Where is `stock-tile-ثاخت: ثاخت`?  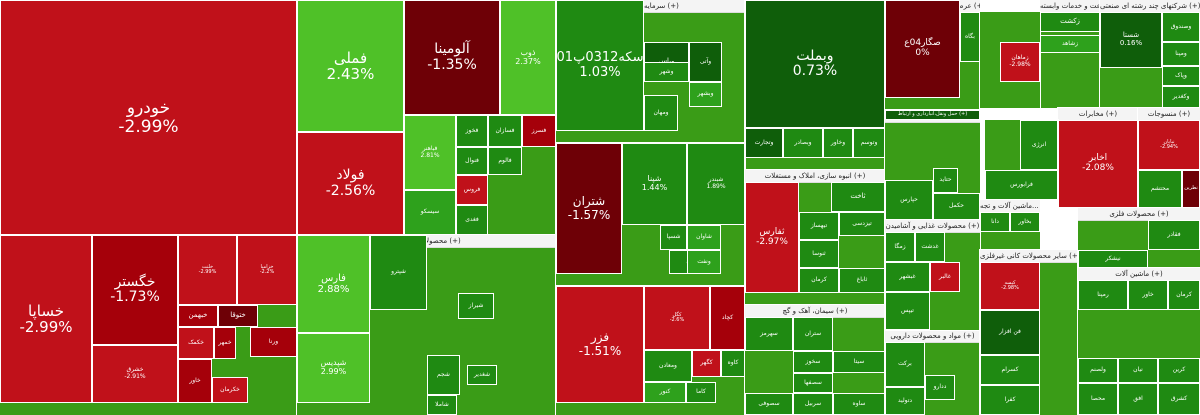
stock-tile-ثاخت: ثاخت is located at coordinates (858, 197).